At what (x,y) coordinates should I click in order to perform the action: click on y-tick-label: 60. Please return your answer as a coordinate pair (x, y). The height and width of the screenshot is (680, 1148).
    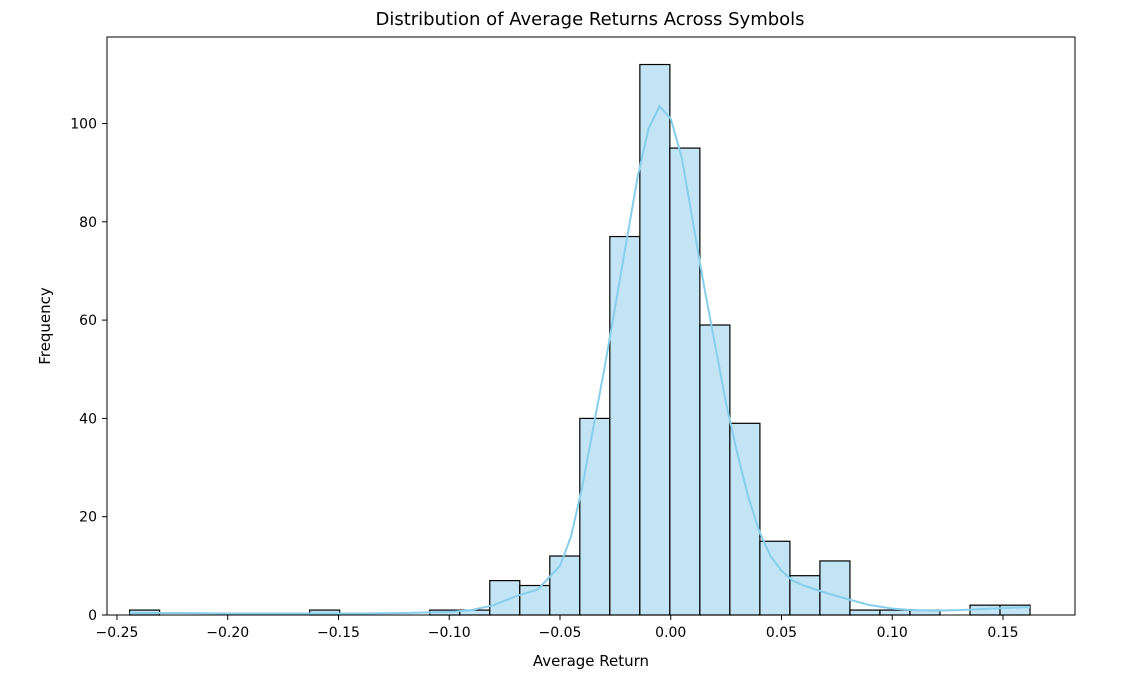
    Looking at the image, I should click on (88, 321).